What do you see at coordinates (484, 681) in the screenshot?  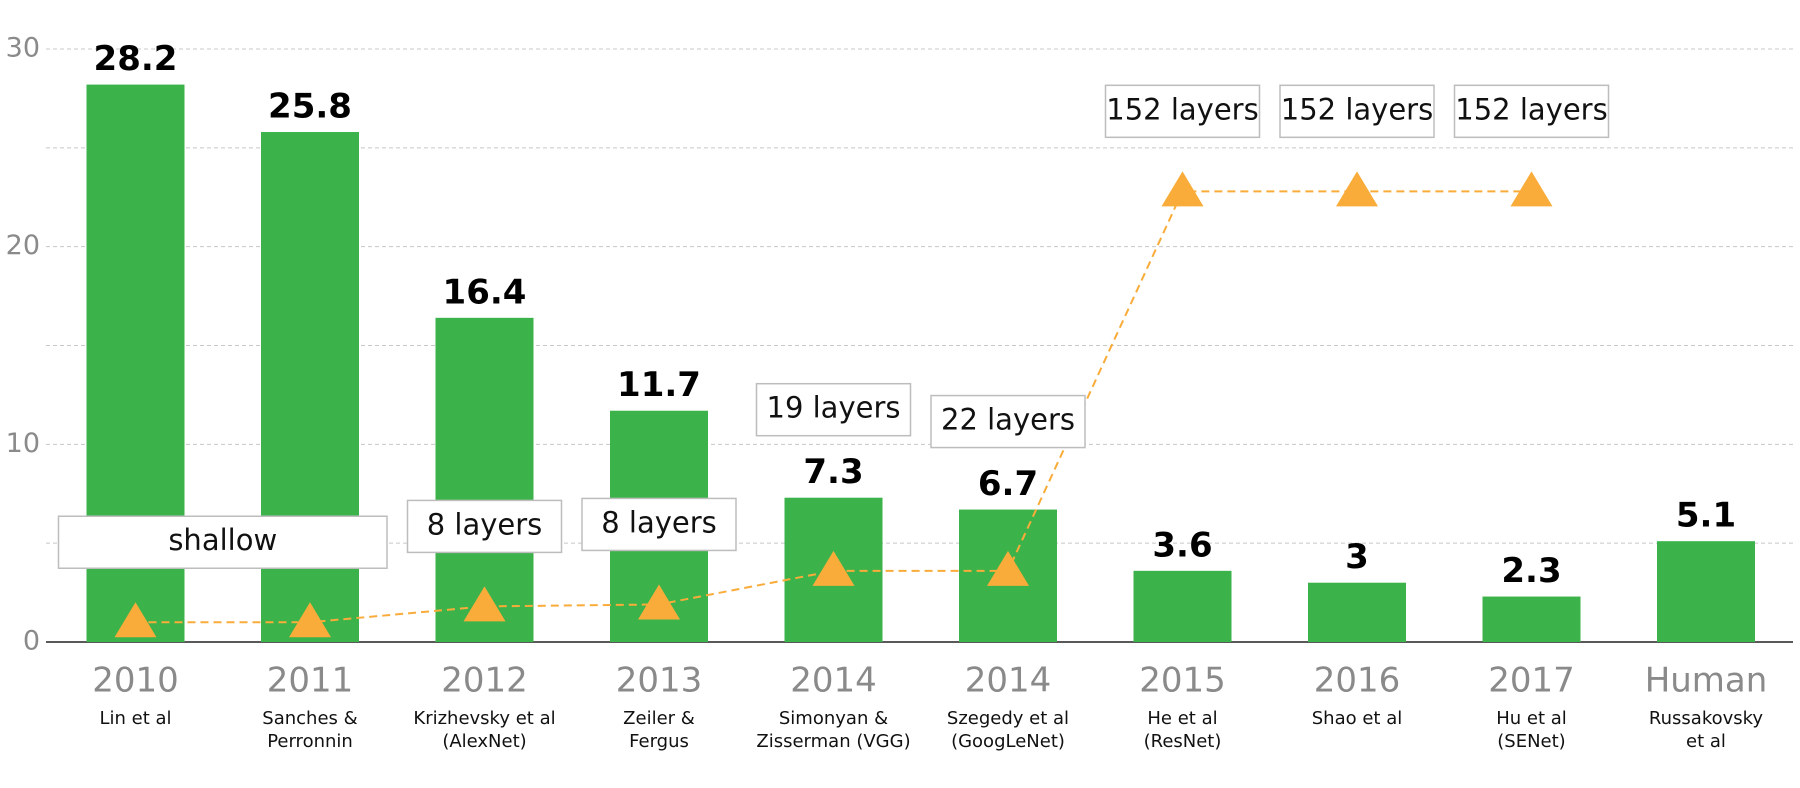 I see `x-tick-label: 2012` at bounding box center [484, 681].